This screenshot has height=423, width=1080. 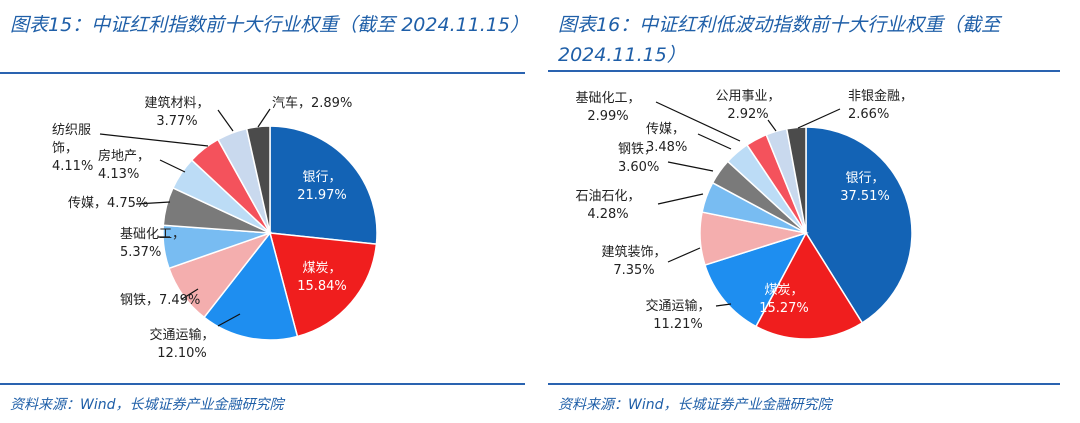 What do you see at coordinates (637, 149) in the screenshot?
I see `slice-label: 钢铁，` at bounding box center [637, 149].